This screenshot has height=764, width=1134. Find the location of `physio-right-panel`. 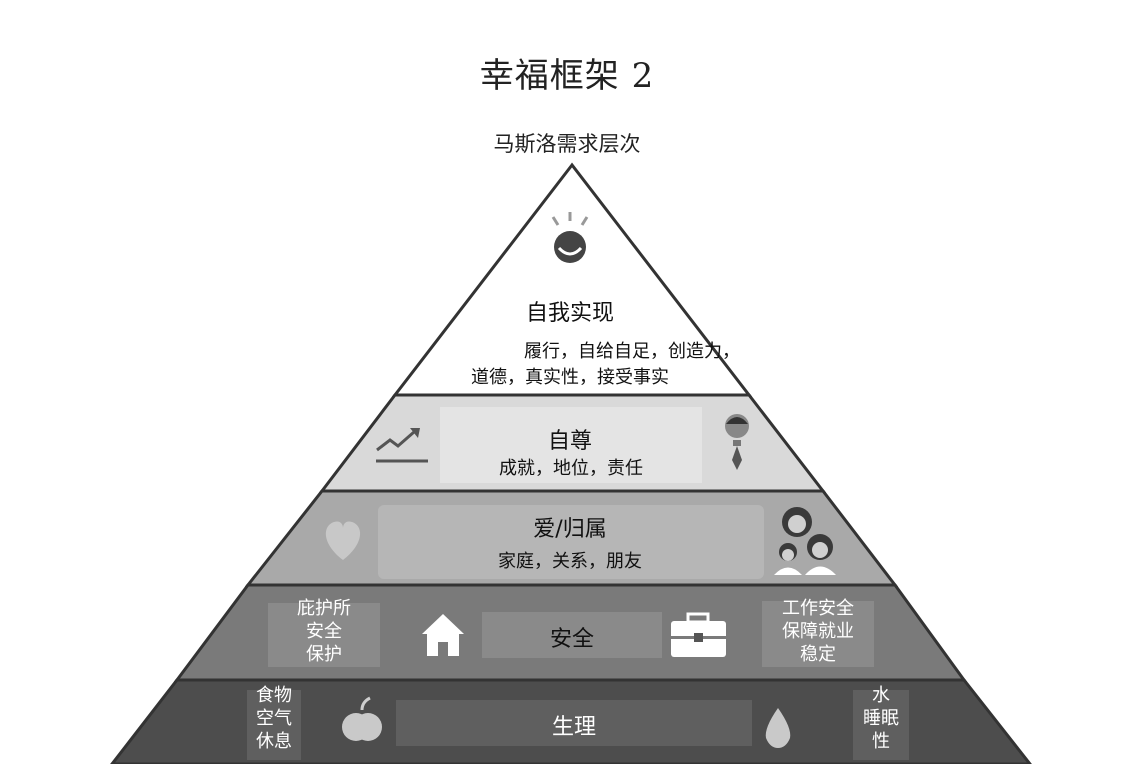

physio-right-panel is located at coordinates (881, 725).